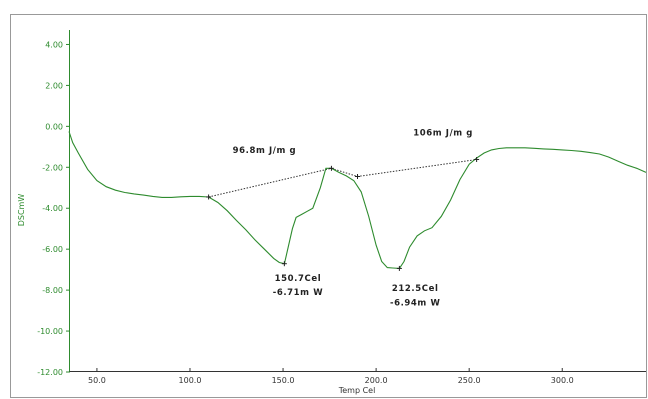 The height and width of the screenshot is (399, 648). Describe the element at coordinates (376, 380) in the screenshot. I see `x-tick-label: 200.0` at that location.